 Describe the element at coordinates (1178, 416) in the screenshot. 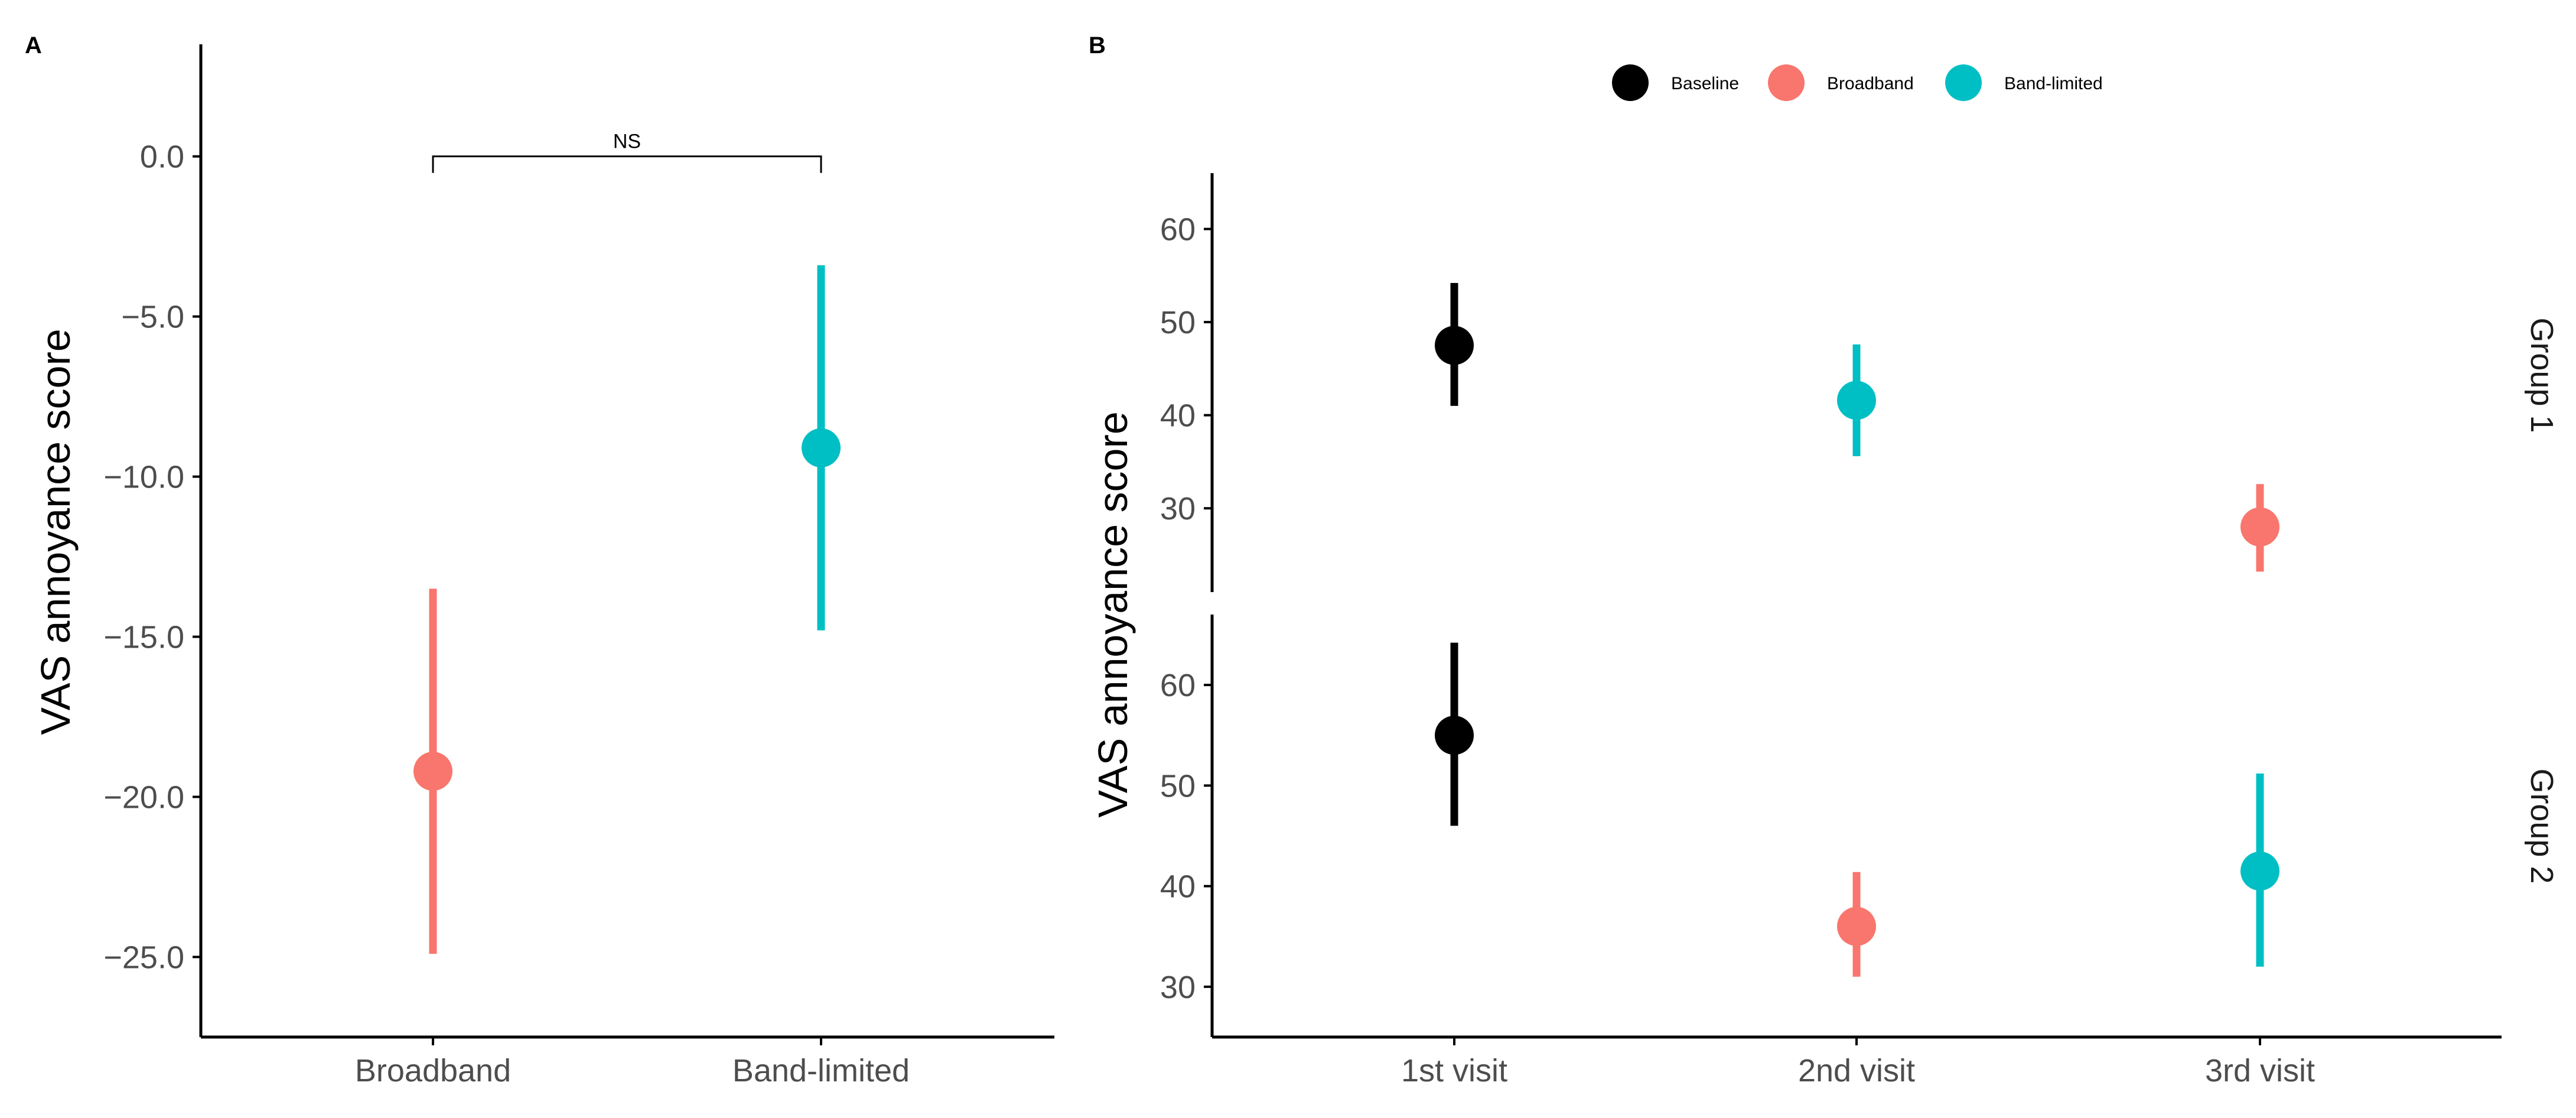

I see `facet-1-y-tick-label: 40` at that location.